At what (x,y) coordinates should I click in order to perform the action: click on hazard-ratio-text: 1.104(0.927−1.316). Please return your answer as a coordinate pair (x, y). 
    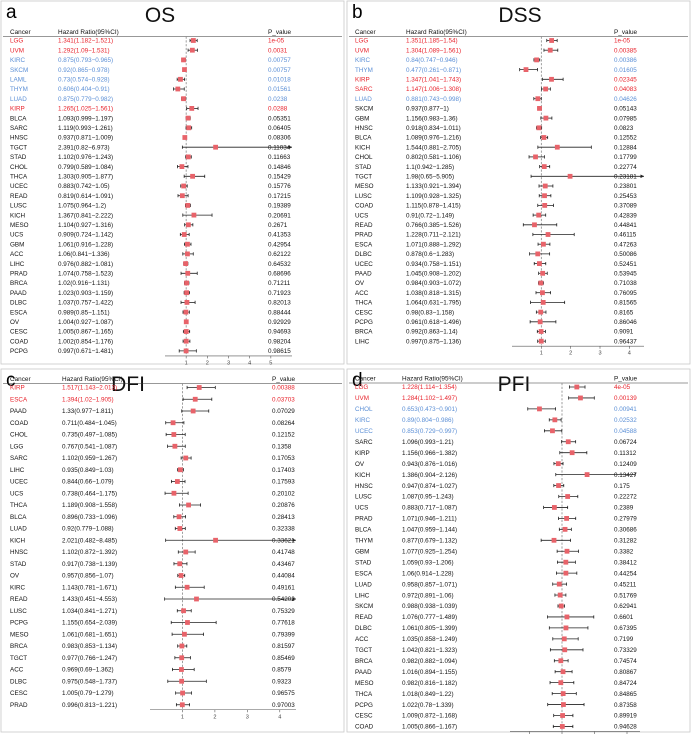
    Looking at the image, I should click on (85, 225).